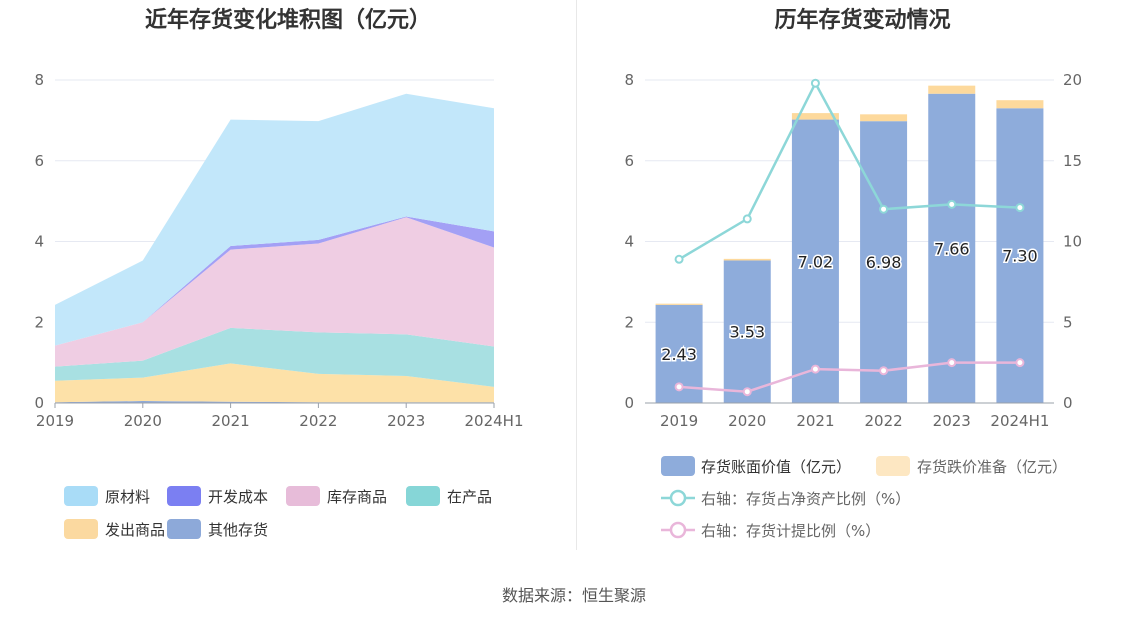 The image size is (1148, 619). What do you see at coordinates (1072, 161) in the screenshot?
I see `y2-tick-label: 15` at bounding box center [1072, 161].